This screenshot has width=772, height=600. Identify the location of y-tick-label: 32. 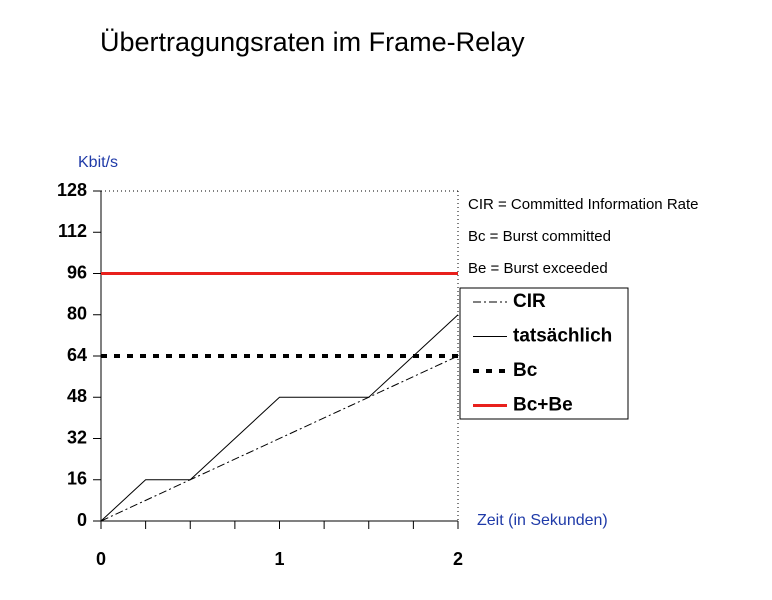
(77, 437).